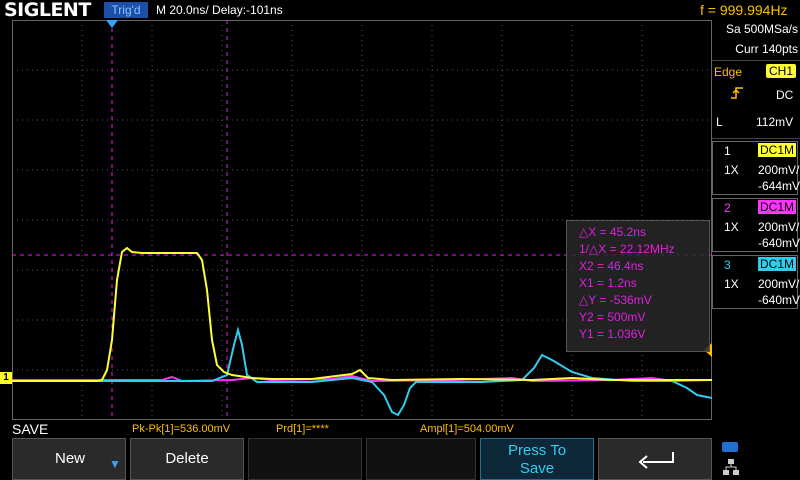  What do you see at coordinates (755, 282) in the screenshot?
I see `channel-3-panel` at bounding box center [755, 282].